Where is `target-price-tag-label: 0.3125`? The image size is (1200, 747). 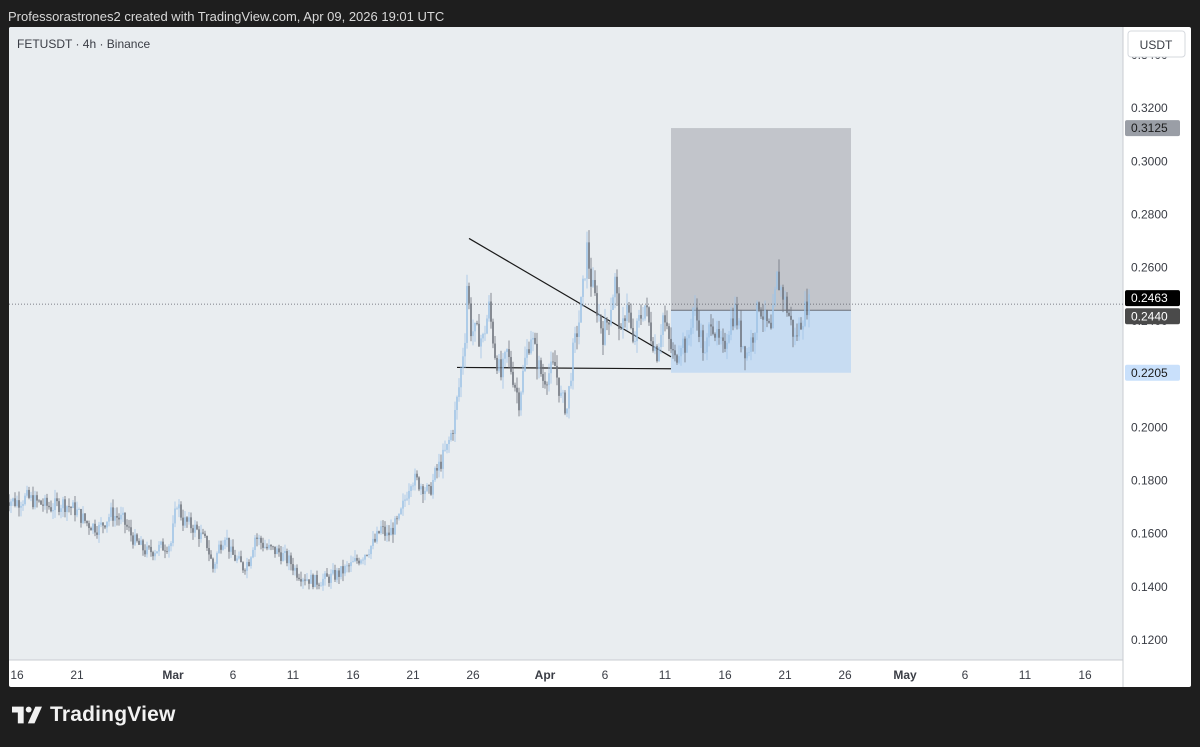
target-price-tag-label: 0.3125 is located at coordinates (1149, 128).